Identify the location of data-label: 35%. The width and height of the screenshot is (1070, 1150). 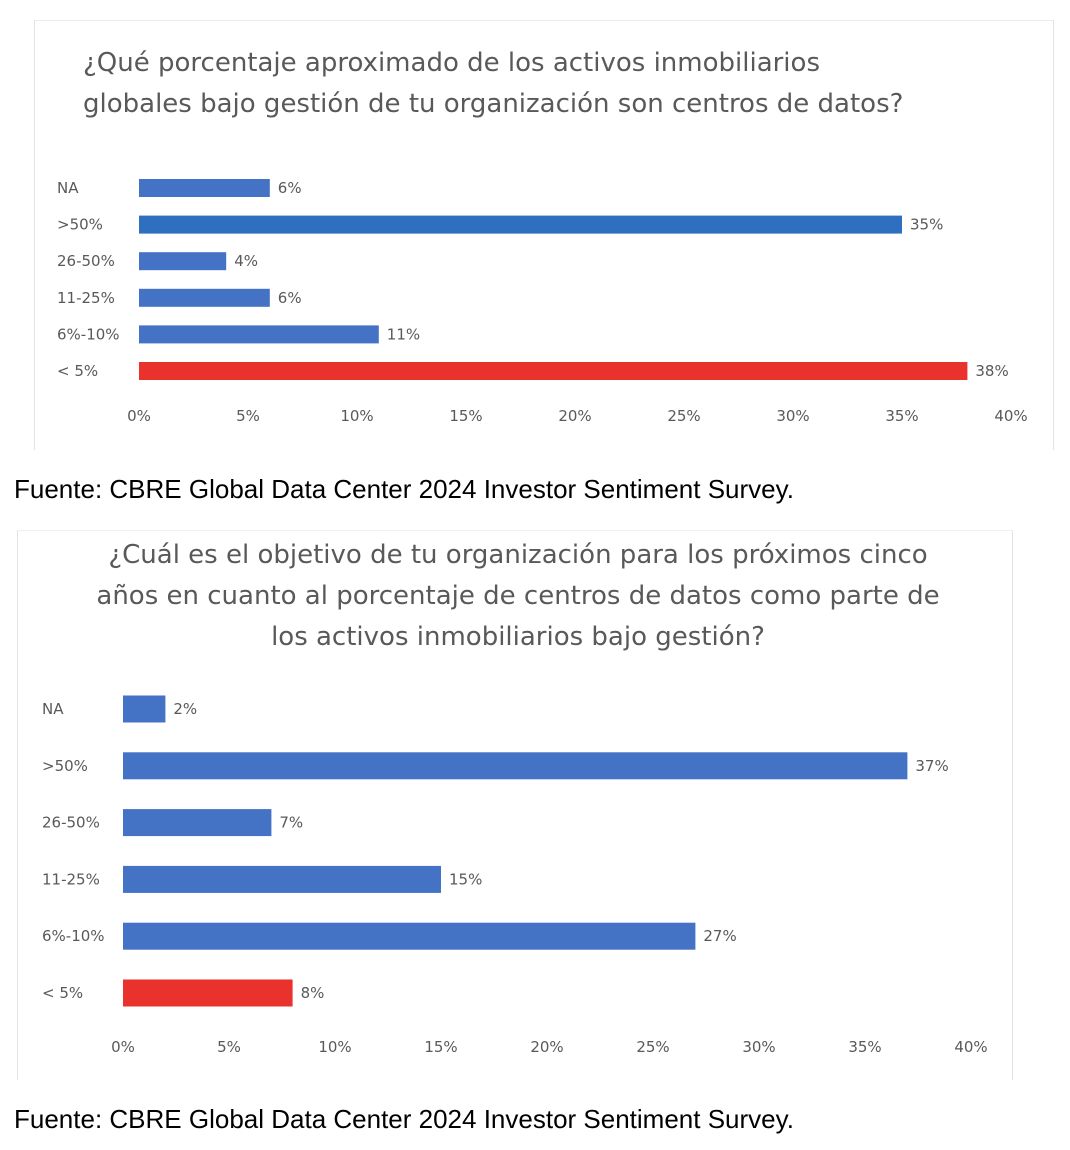
(926, 225).